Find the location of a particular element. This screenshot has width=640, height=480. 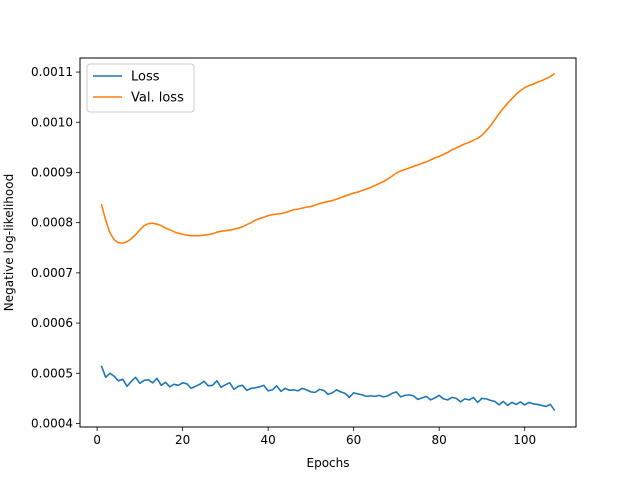

x-axis-label: Epochs is located at coordinates (328, 463).